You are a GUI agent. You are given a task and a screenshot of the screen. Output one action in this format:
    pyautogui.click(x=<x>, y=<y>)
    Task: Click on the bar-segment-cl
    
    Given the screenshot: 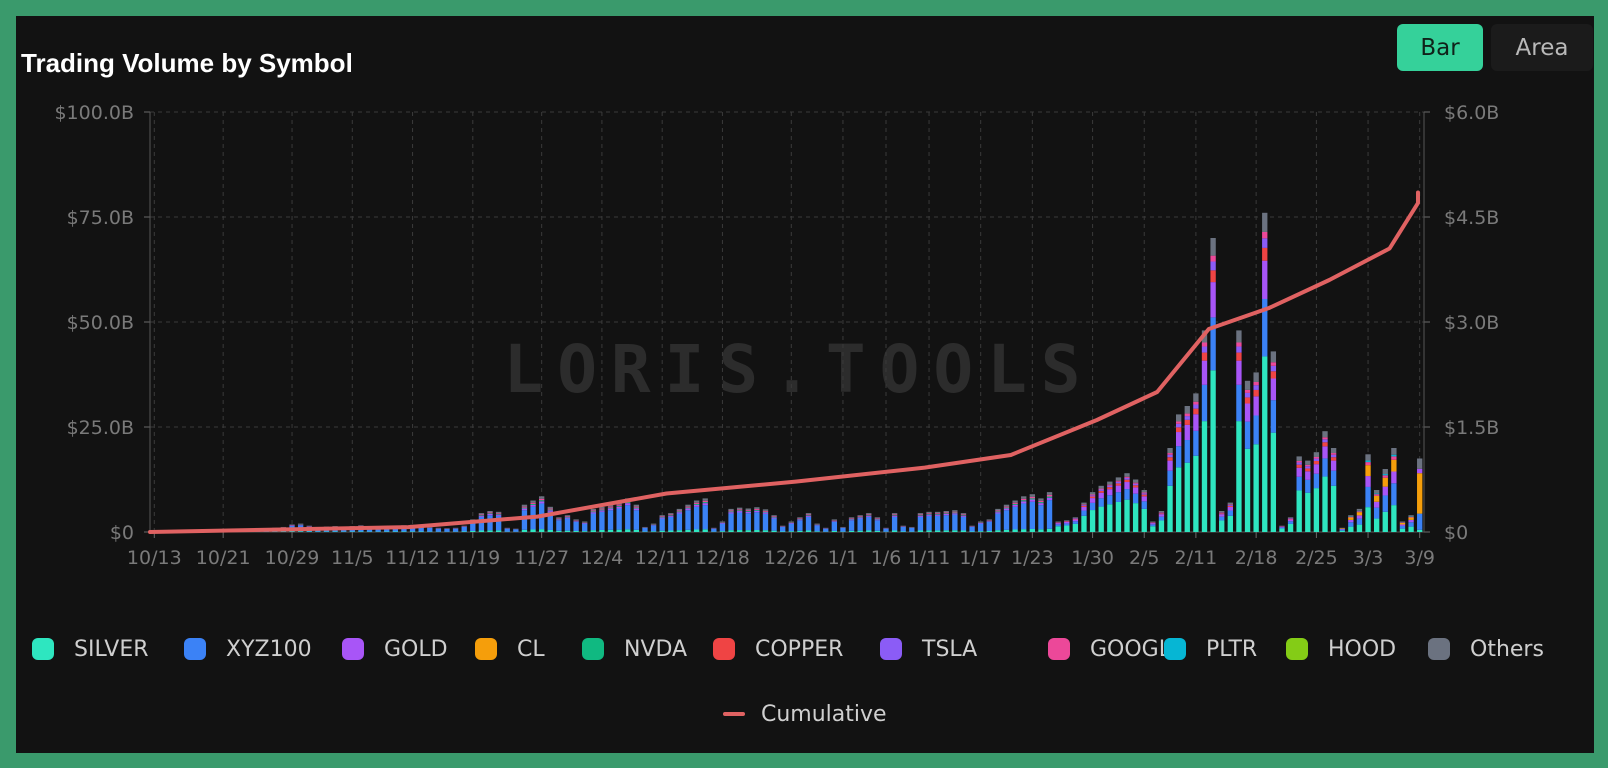 What is the action you would take?
    pyautogui.click(x=1342, y=528)
    